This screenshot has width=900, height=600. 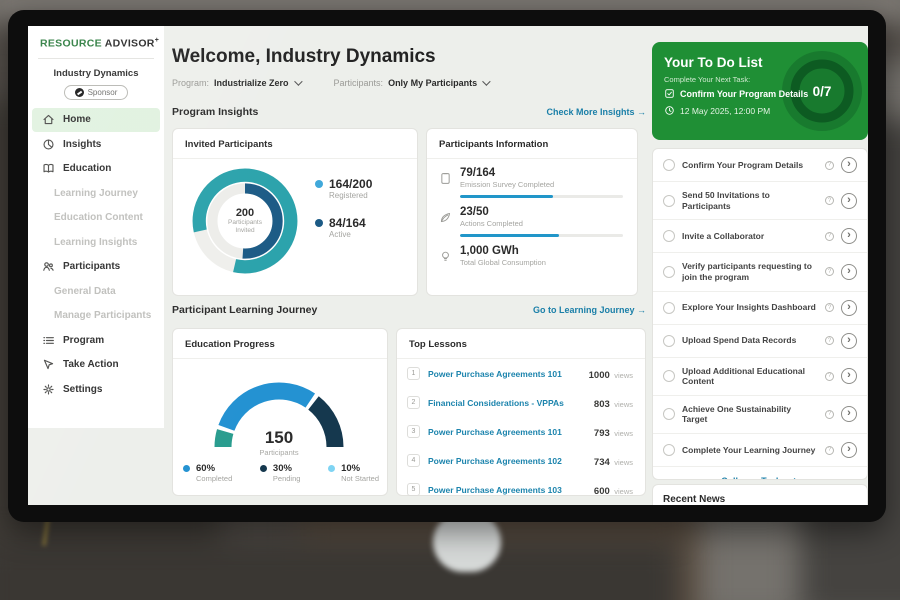 What do you see at coordinates (413, 431) in the screenshot?
I see `lesson-rank: 3` at bounding box center [413, 431].